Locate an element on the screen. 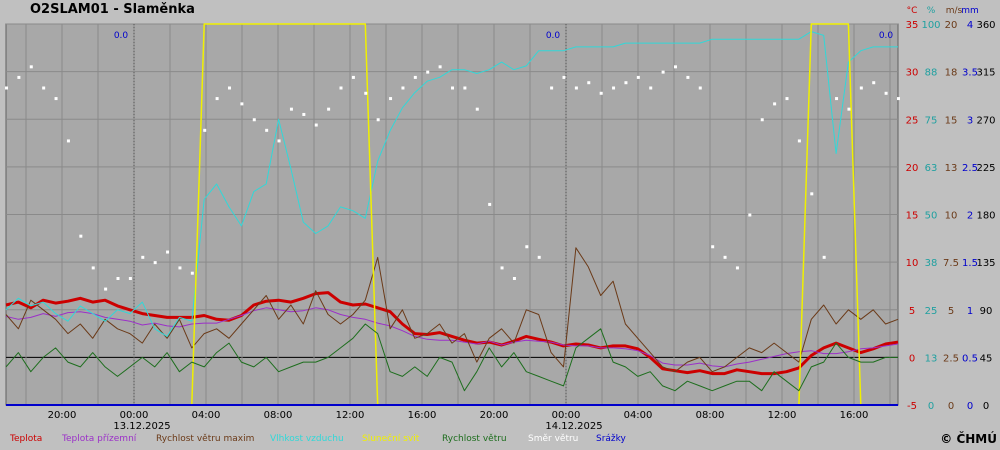 The height and width of the screenshot is (450, 1000). y-tick-wind_dir_deg: 90 is located at coordinates (986, 311).